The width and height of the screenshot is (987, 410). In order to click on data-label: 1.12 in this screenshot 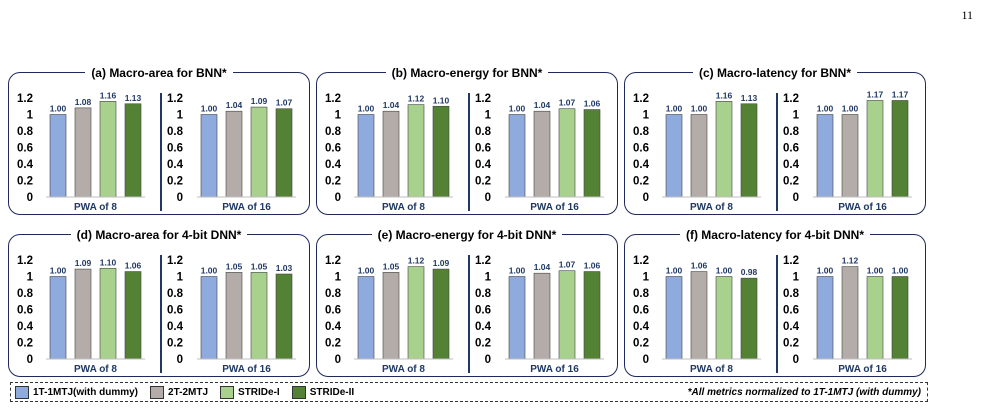, I will do `click(850, 261)`.